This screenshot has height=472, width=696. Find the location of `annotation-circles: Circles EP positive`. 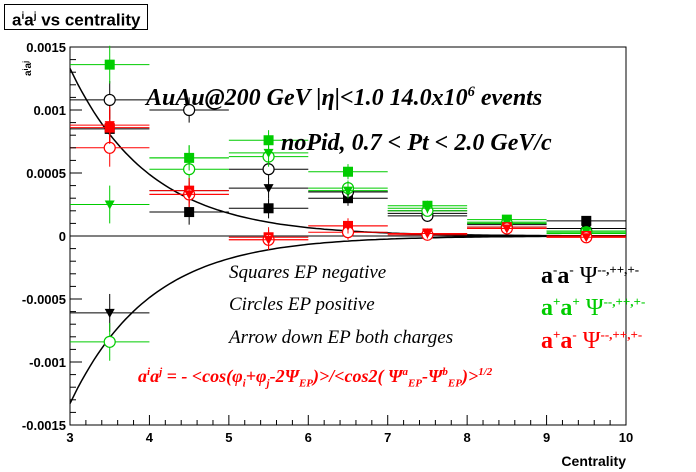

annotation-circles: Circles EP positive is located at coordinates (302, 304).